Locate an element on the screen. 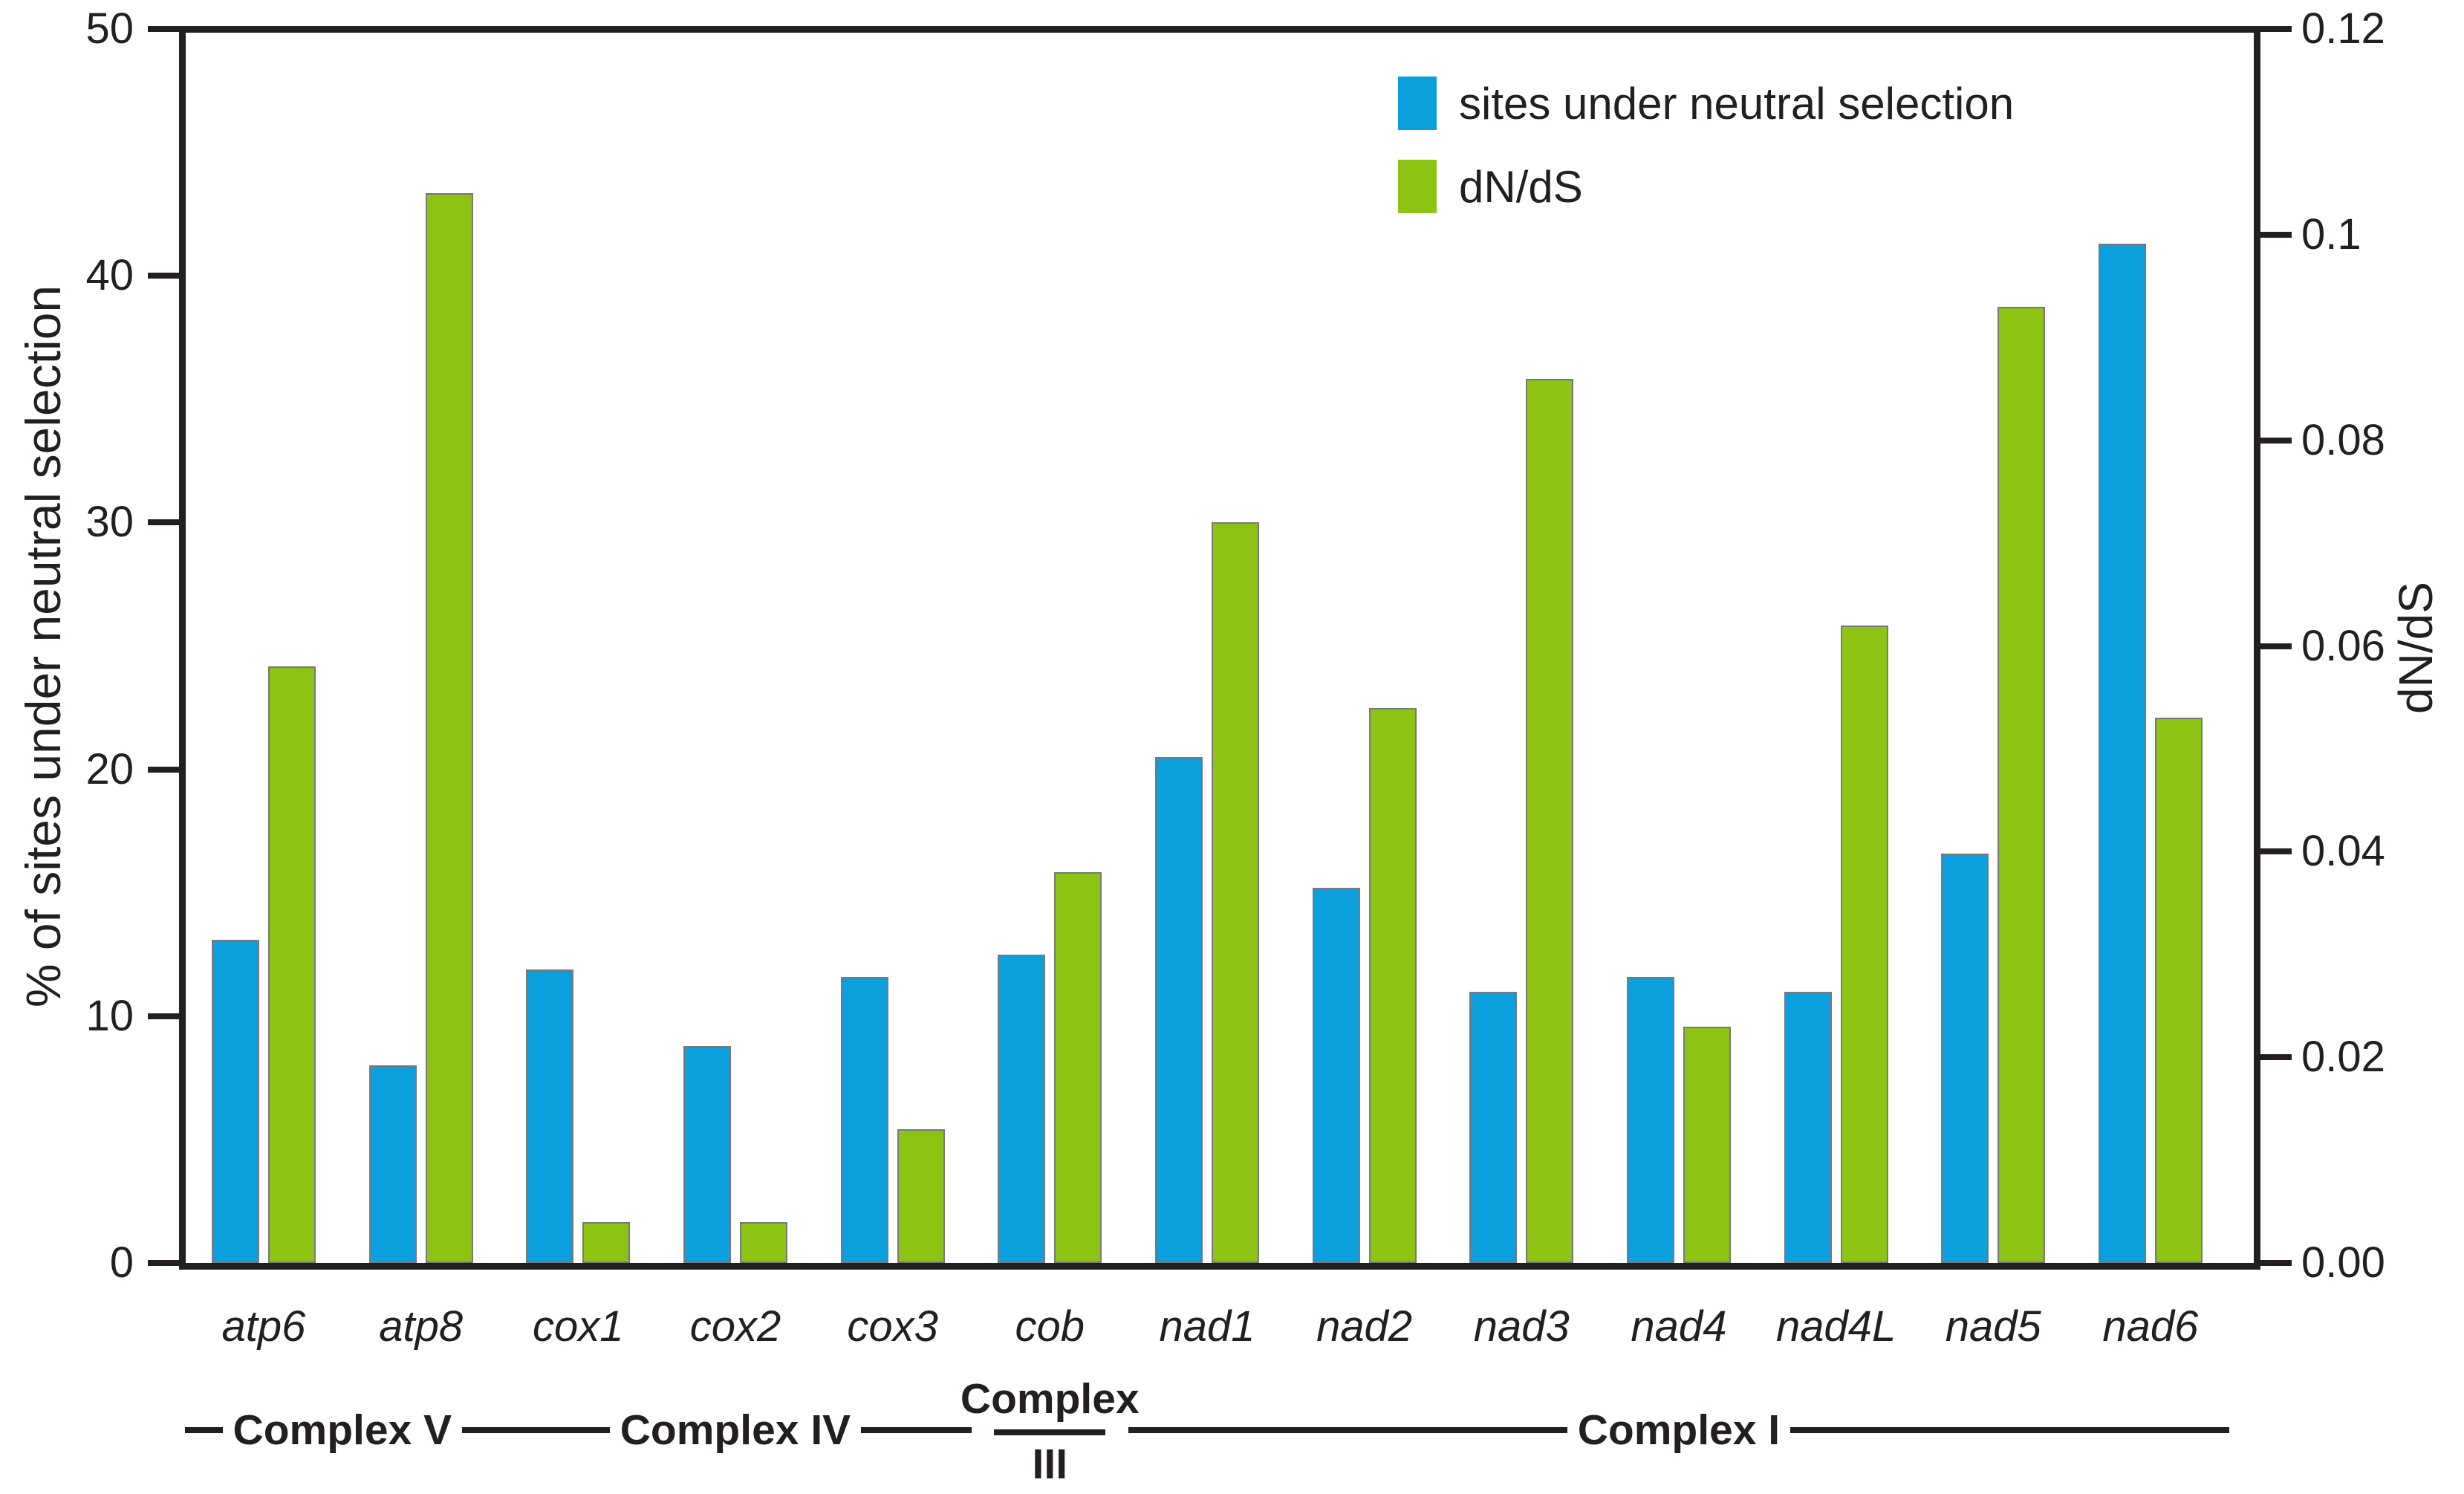 The image size is (2464, 1494). gene-label-nad4: nad4 is located at coordinates (1679, 1327).